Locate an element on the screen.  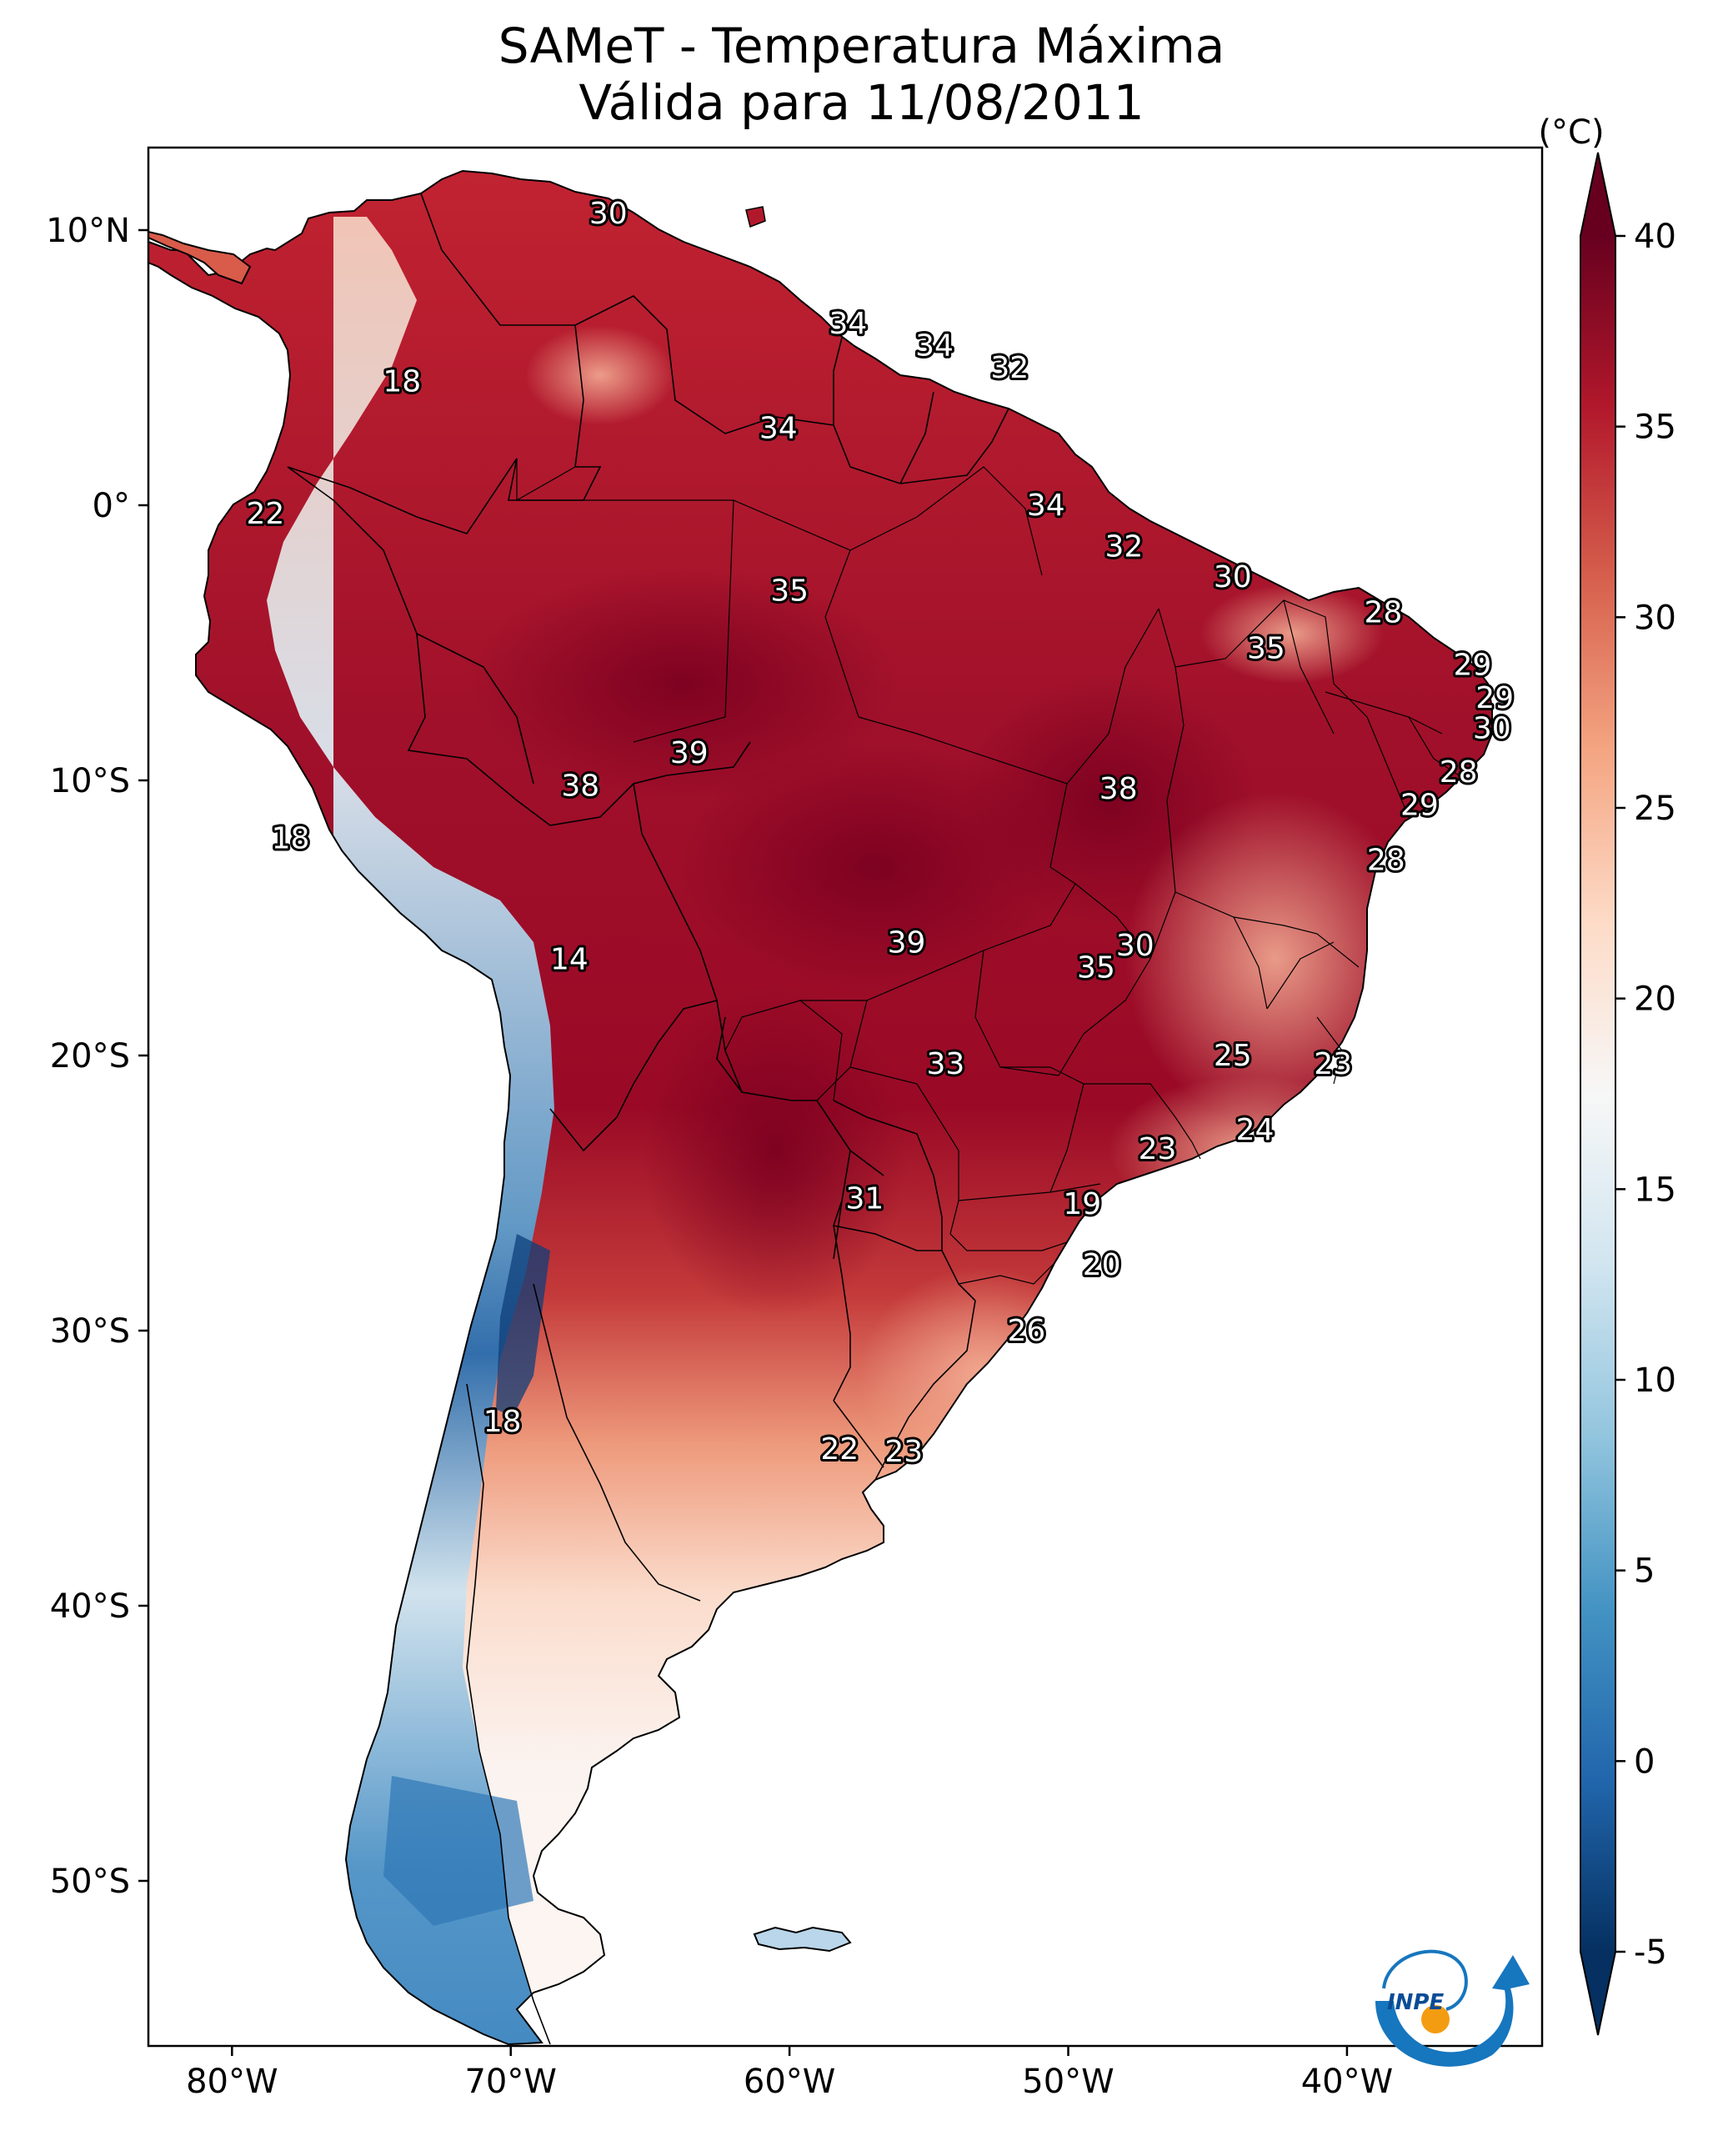
colorbar-top-arrow is located at coordinates (1597, 194).